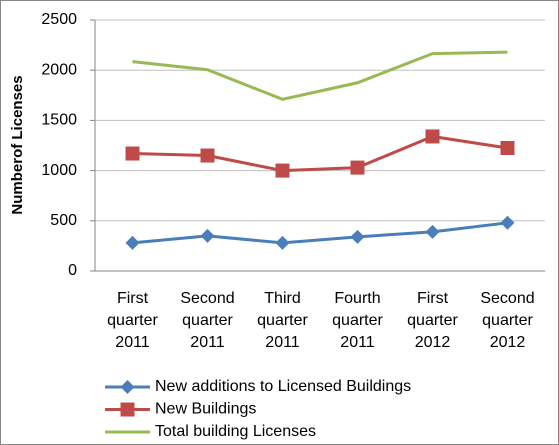  I want to click on x-tick-label: Second quarter 2012, so click(507, 320).